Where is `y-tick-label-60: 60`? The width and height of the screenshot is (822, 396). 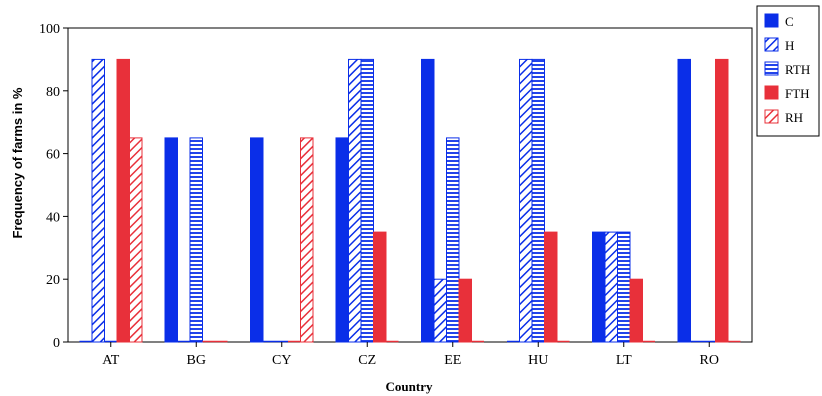
y-tick-label-60: 60 is located at coordinates (53, 155).